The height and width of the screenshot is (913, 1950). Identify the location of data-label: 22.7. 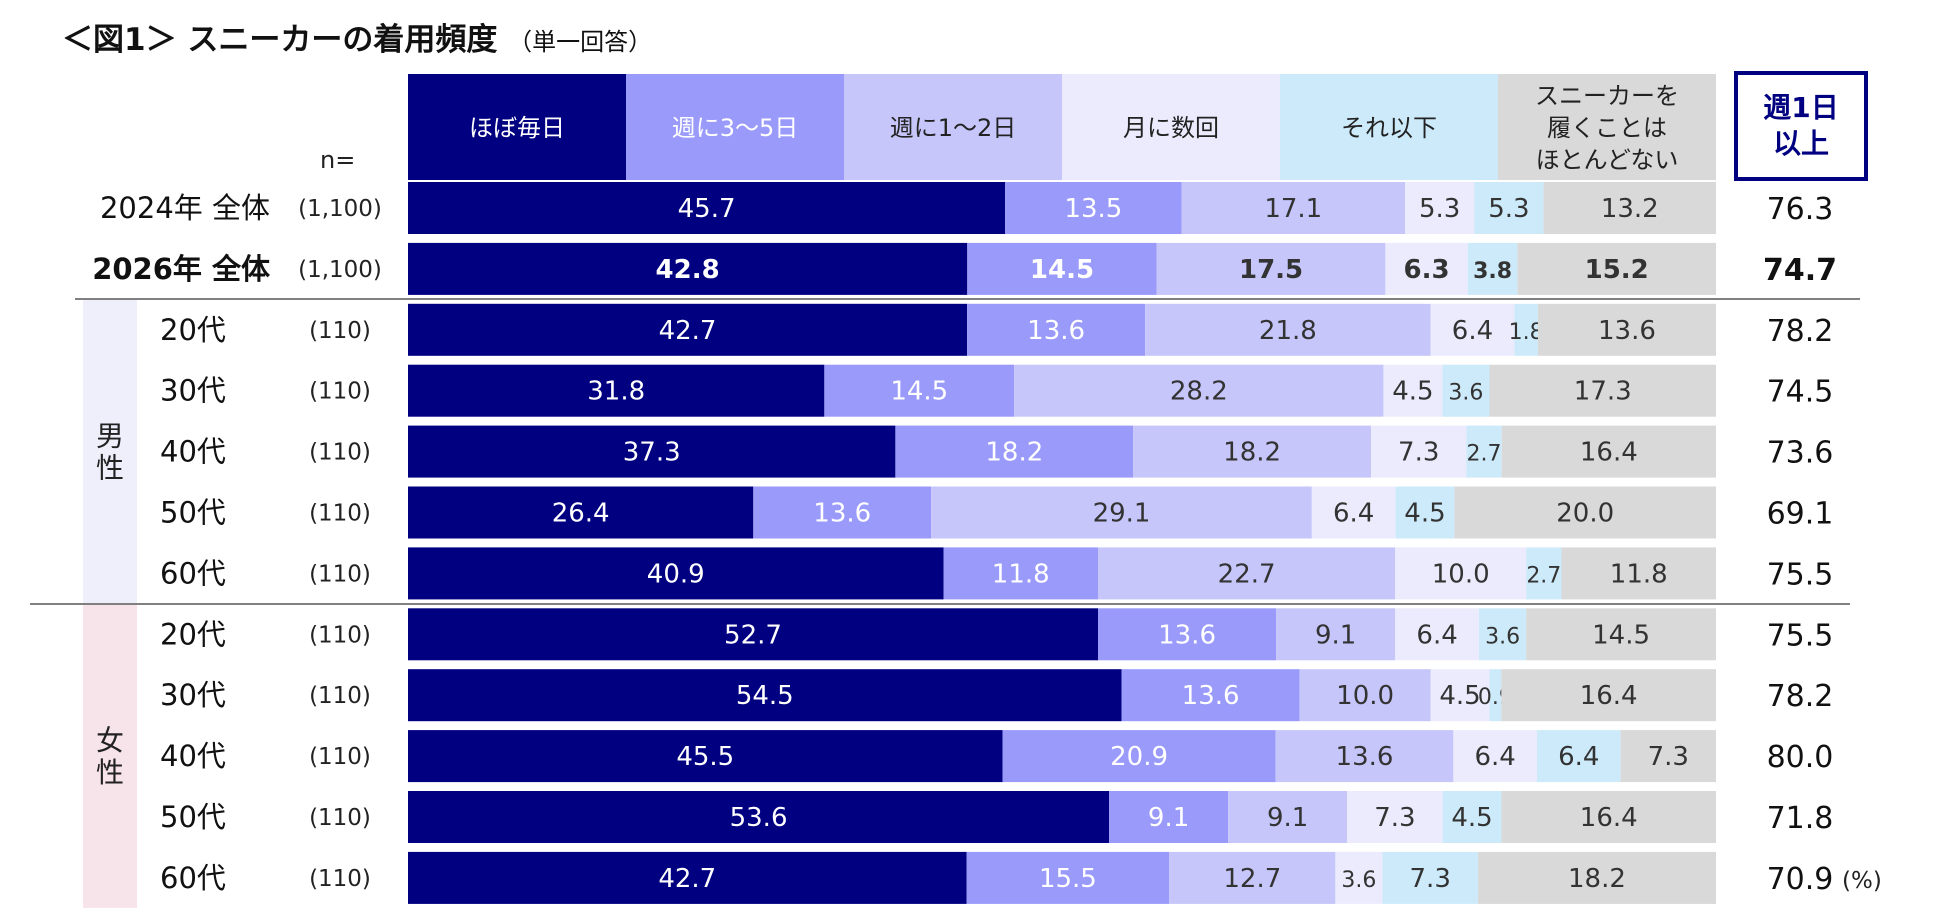
(1247, 574).